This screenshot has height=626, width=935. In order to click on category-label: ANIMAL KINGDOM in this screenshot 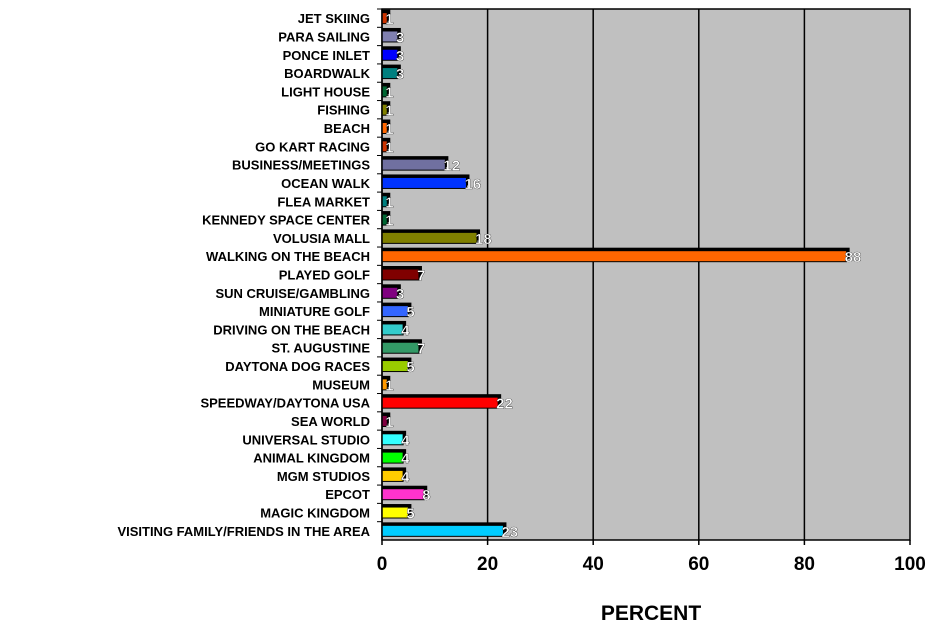, I will do `click(311, 458)`.